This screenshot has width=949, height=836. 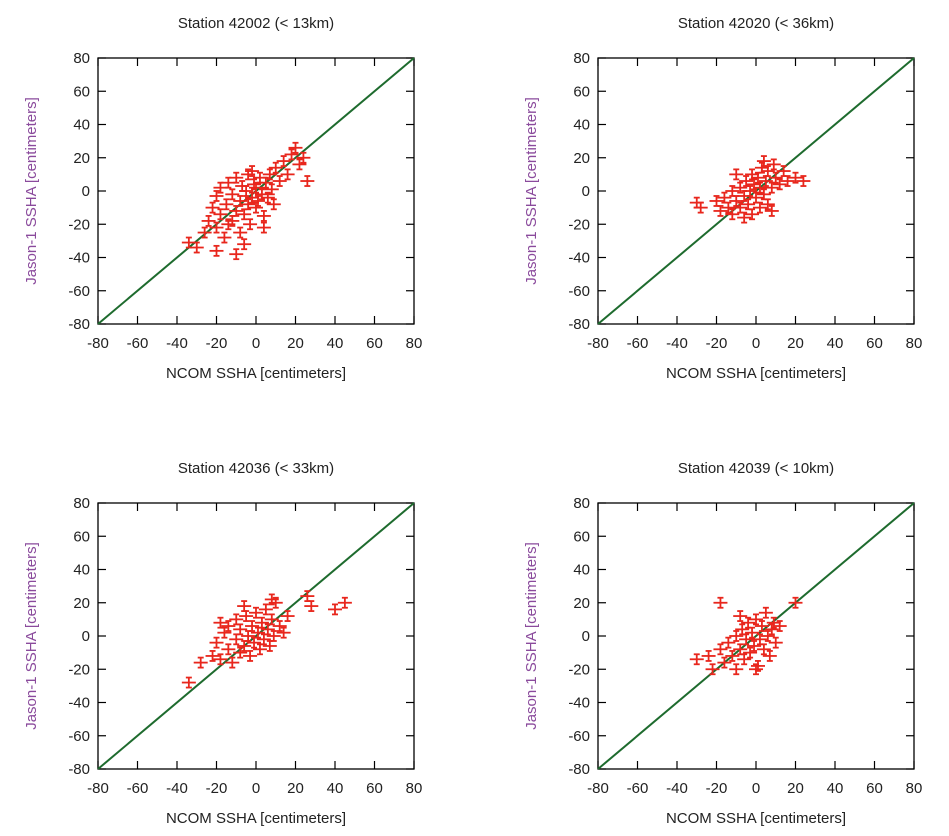 I want to click on y-tick-label: -60, so click(x=579, y=291).